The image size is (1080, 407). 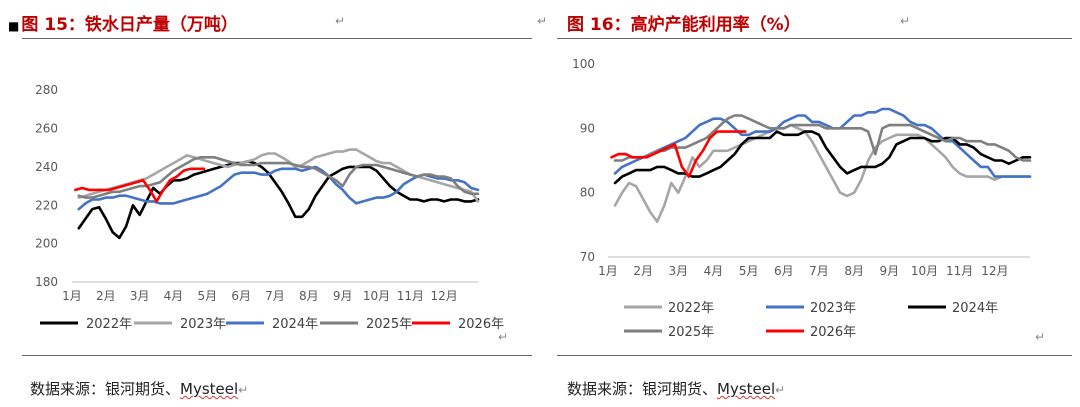 What do you see at coordinates (587, 128) in the screenshot?
I see `y-tick-label: 90` at bounding box center [587, 128].